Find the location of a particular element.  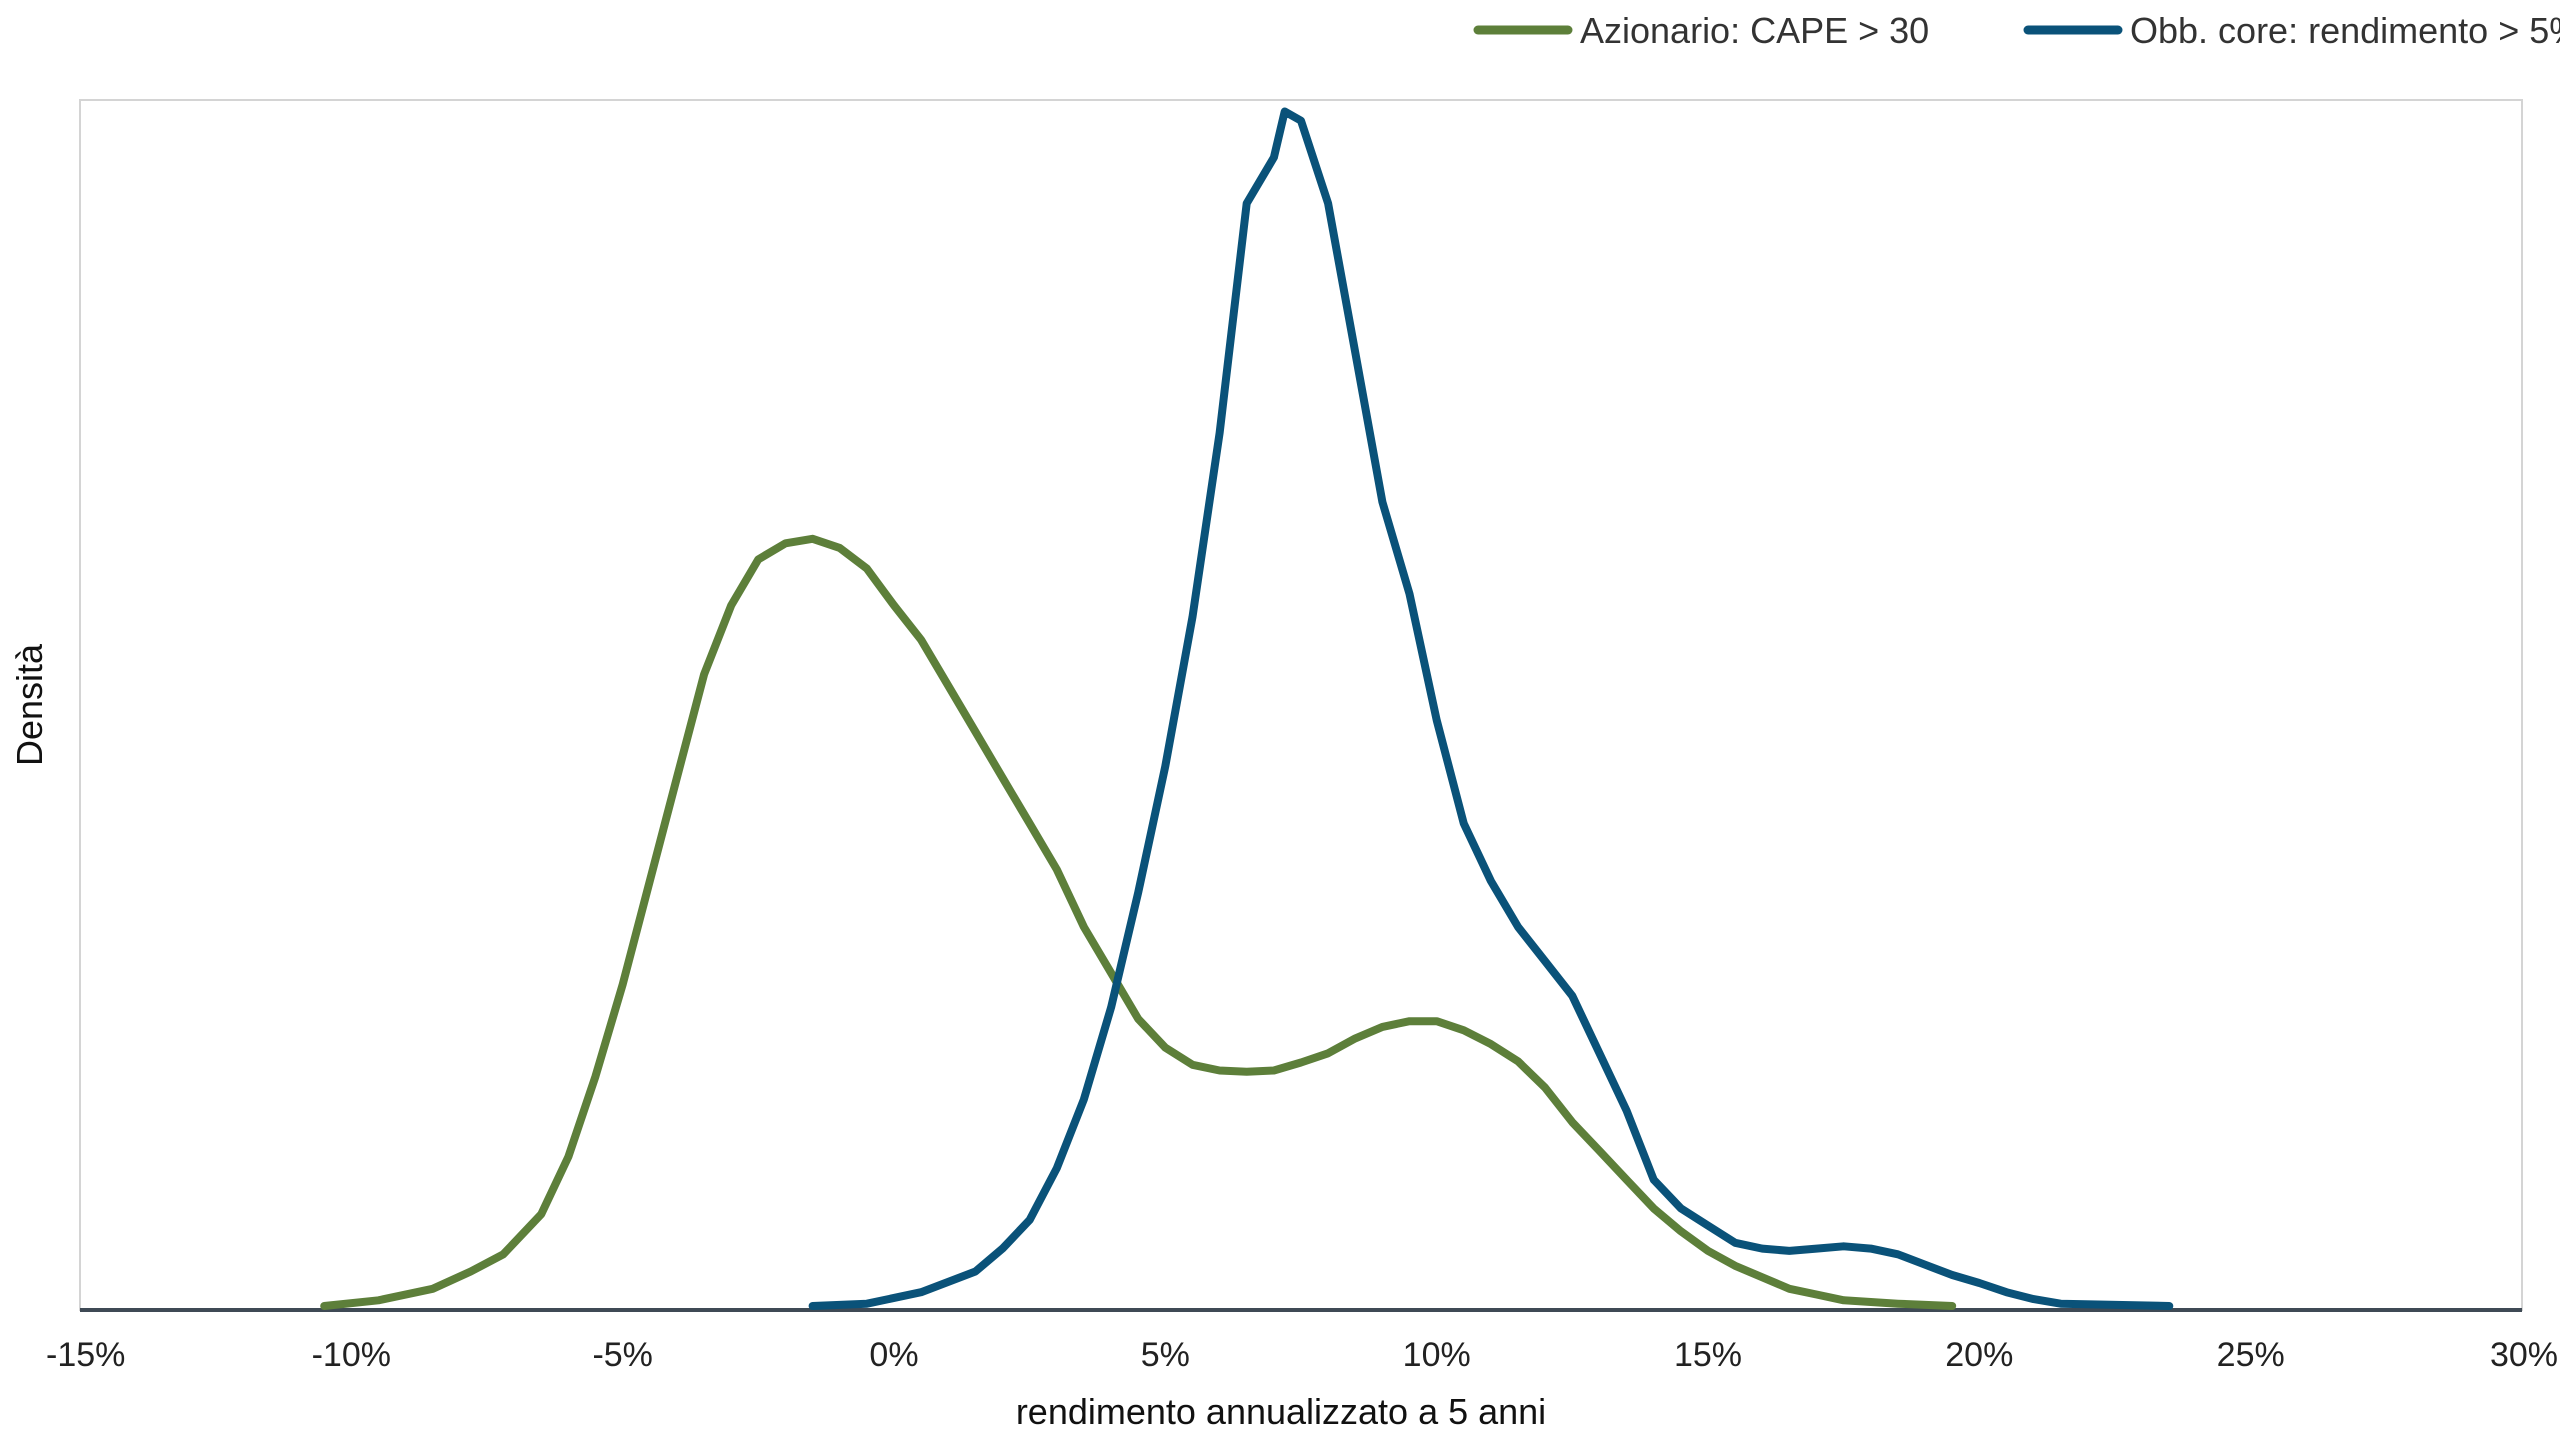

legend-label-azionario: Azionario: CAPE > 30 is located at coordinates (1754, 30).